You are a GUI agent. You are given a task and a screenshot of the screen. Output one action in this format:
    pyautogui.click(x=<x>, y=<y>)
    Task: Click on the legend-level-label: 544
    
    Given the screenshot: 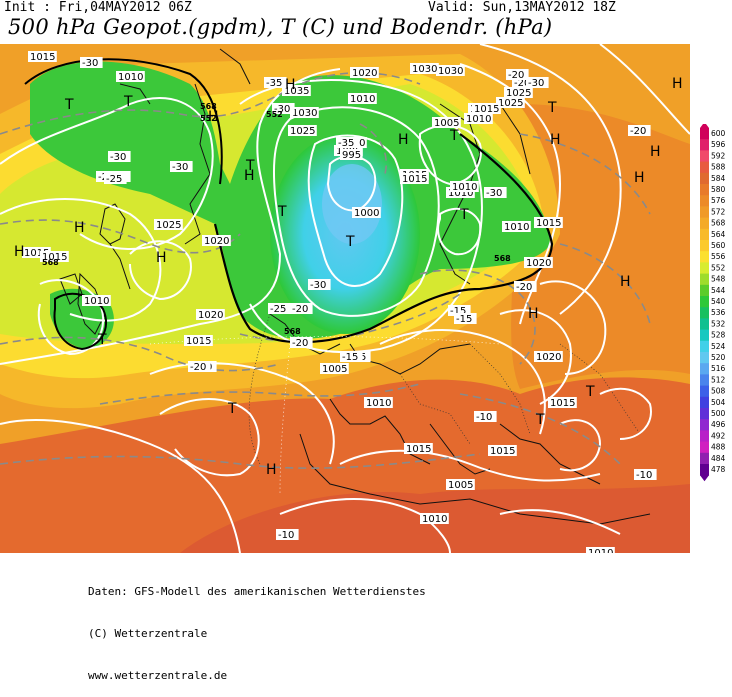 What is the action you would take?
    pyautogui.click(x=718, y=290)
    